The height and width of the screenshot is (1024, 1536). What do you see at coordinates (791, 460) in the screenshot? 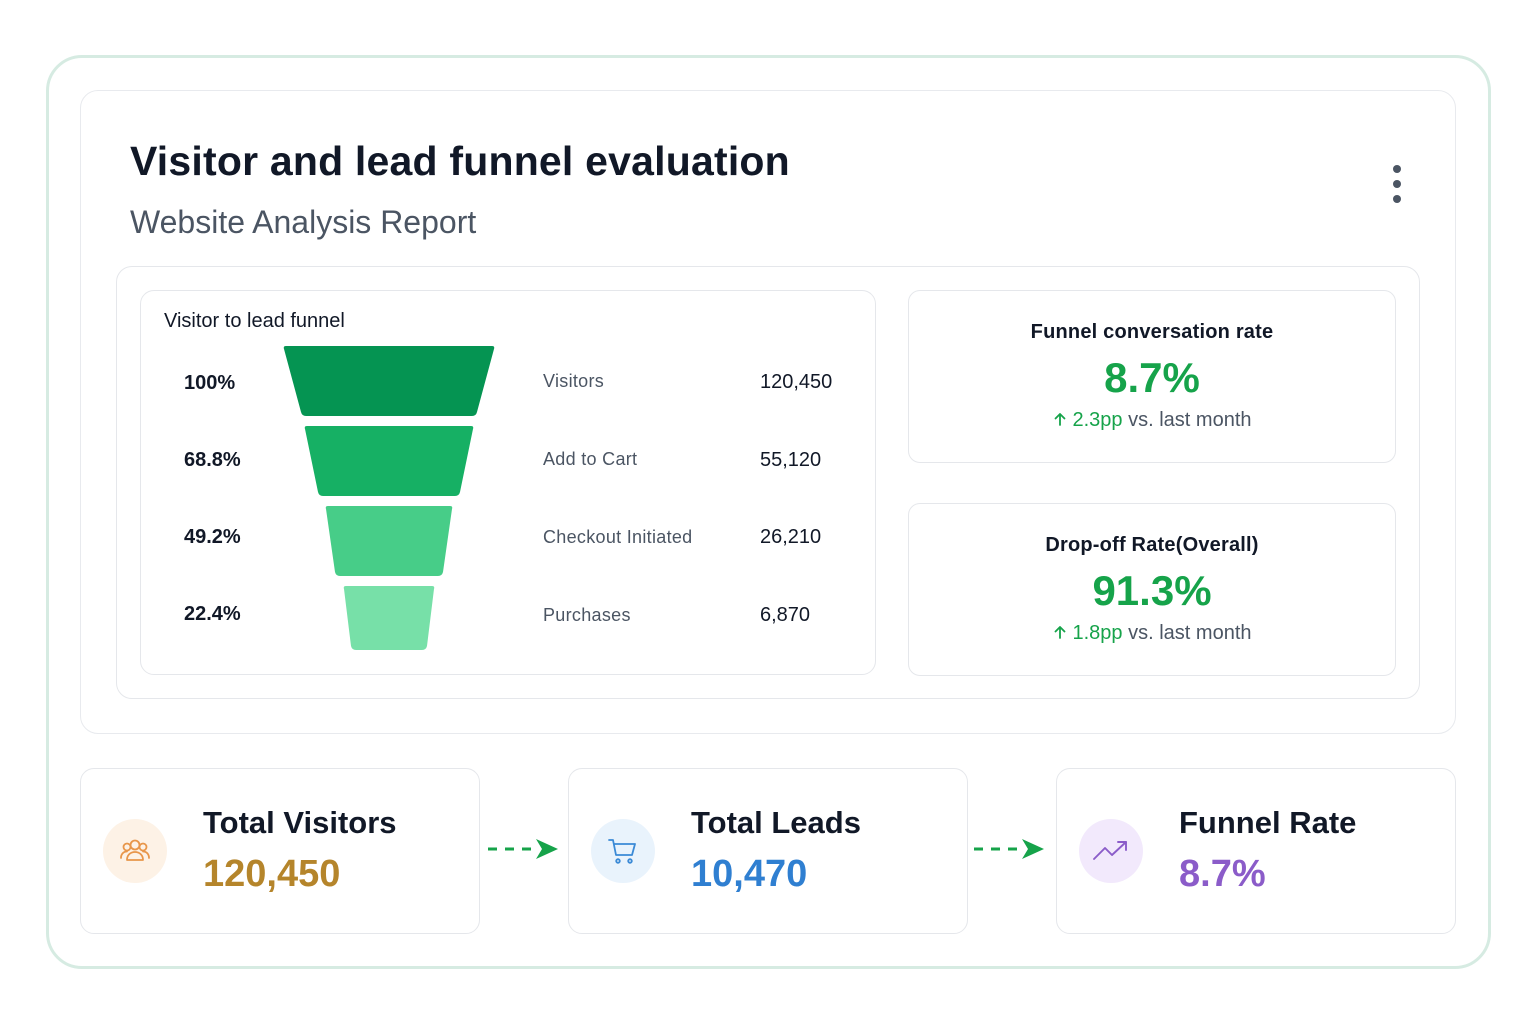
I see `funnel-stage-value: 55,120` at bounding box center [791, 460].